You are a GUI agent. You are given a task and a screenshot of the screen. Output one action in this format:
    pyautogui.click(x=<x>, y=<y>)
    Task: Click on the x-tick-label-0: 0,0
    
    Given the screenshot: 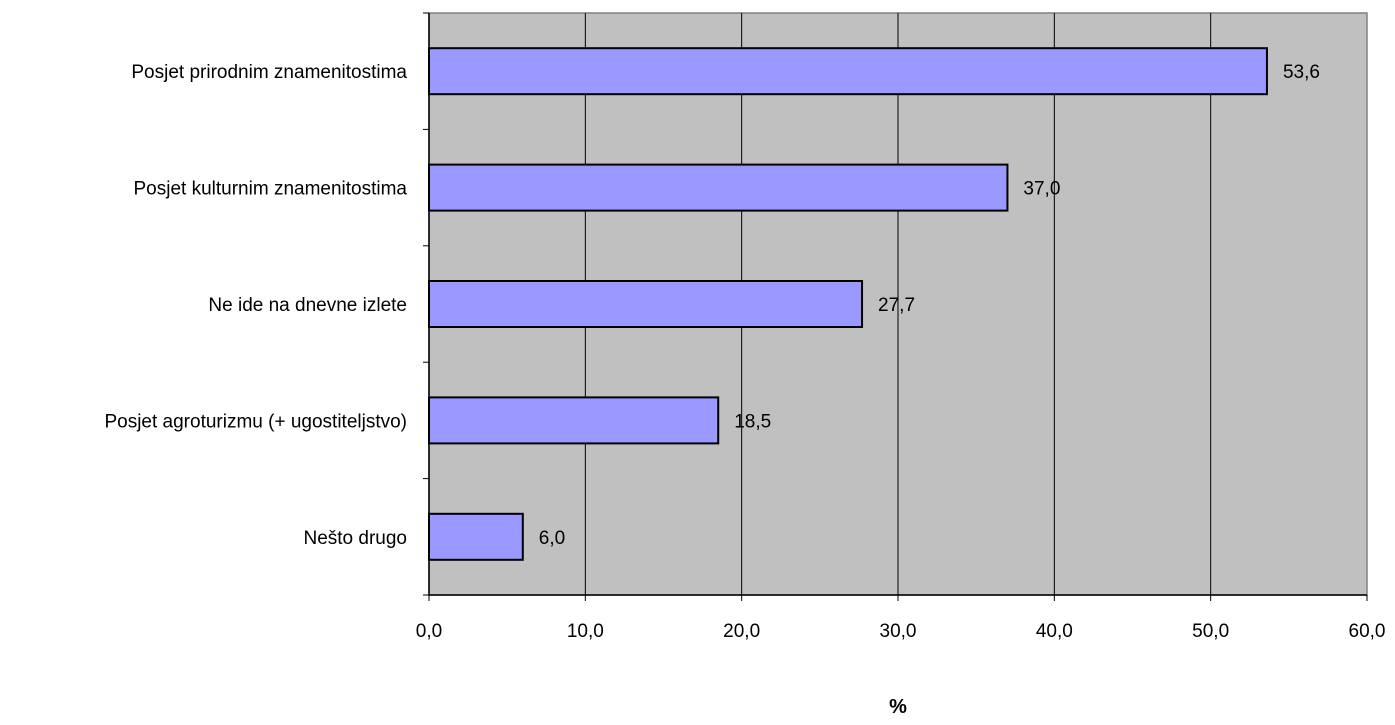 What is the action you would take?
    pyautogui.click(x=429, y=631)
    